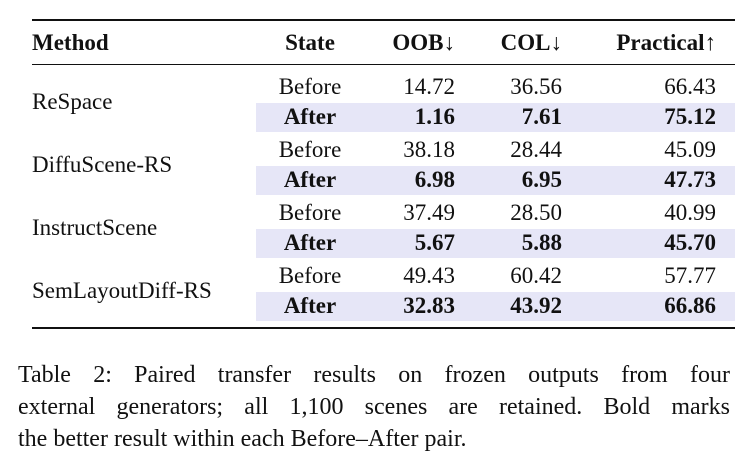 This screenshot has height=472, width=746. What do you see at coordinates (72, 101) in the screenshot?
I see `method-cell: ReSpace` at bounding box center [72, 101].